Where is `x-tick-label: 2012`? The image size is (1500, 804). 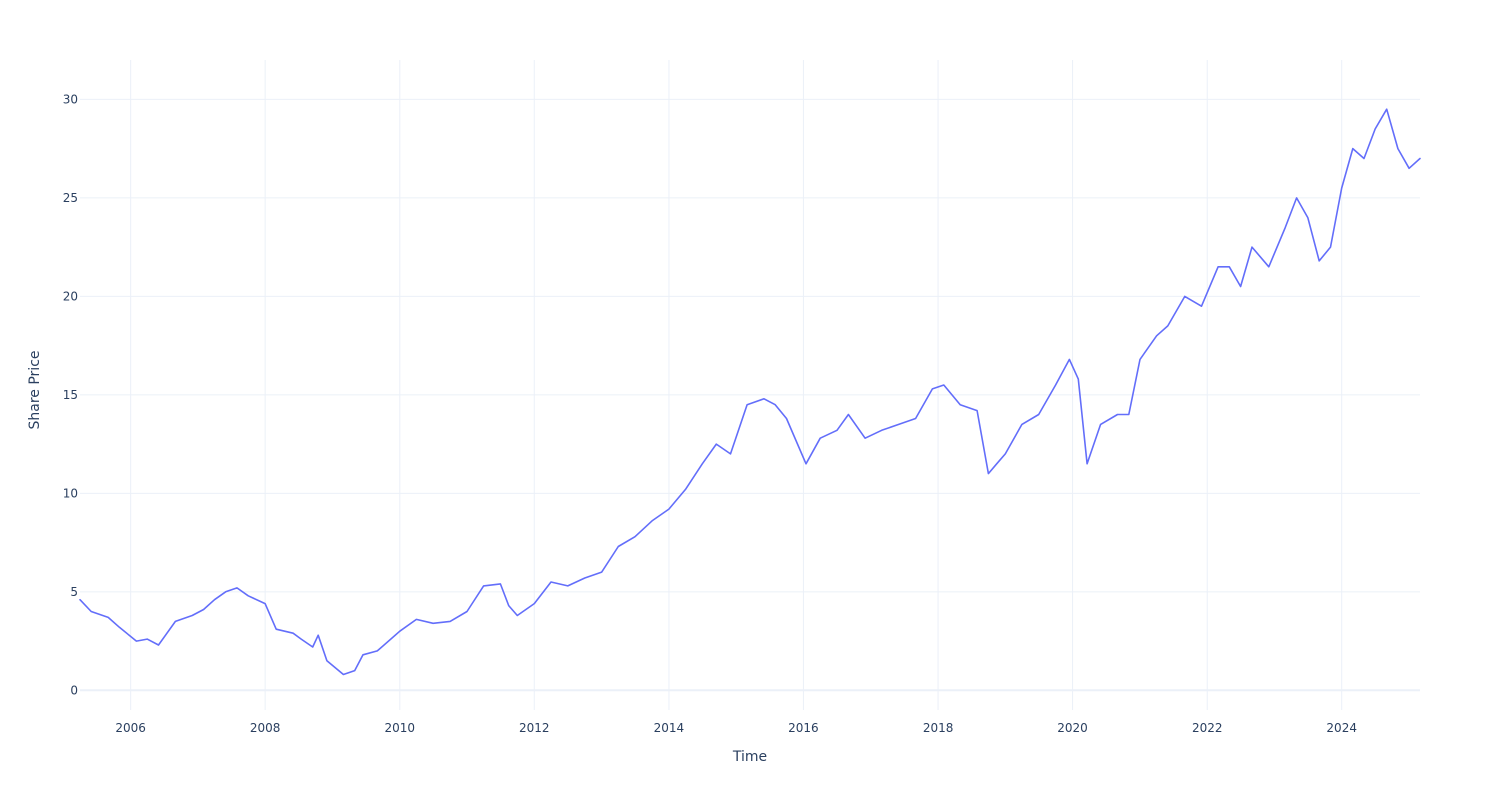
x-tick-label: 2012 is located at coordinates (534, 728).